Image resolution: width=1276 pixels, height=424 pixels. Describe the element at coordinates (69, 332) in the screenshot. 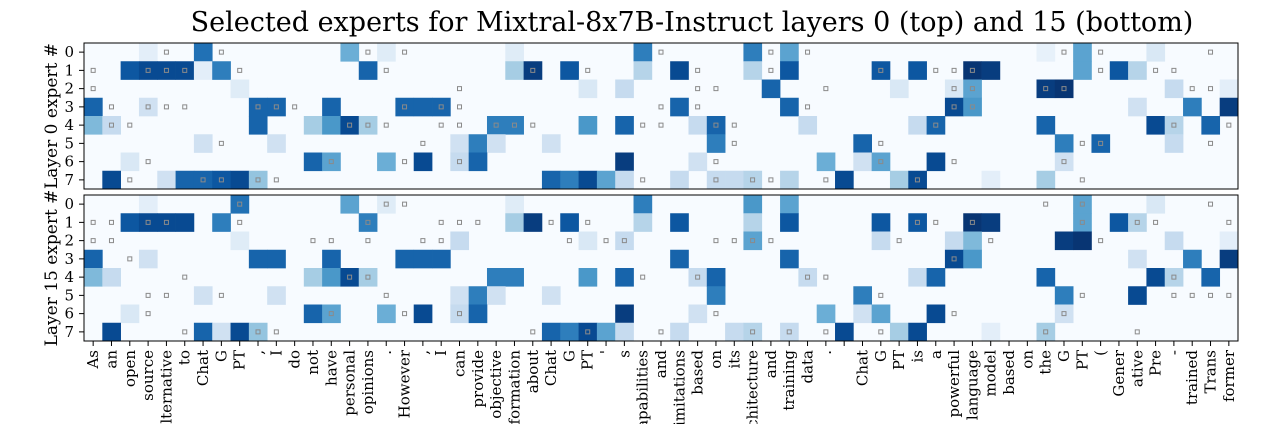

I see `y-tick-label: 7` at that location.